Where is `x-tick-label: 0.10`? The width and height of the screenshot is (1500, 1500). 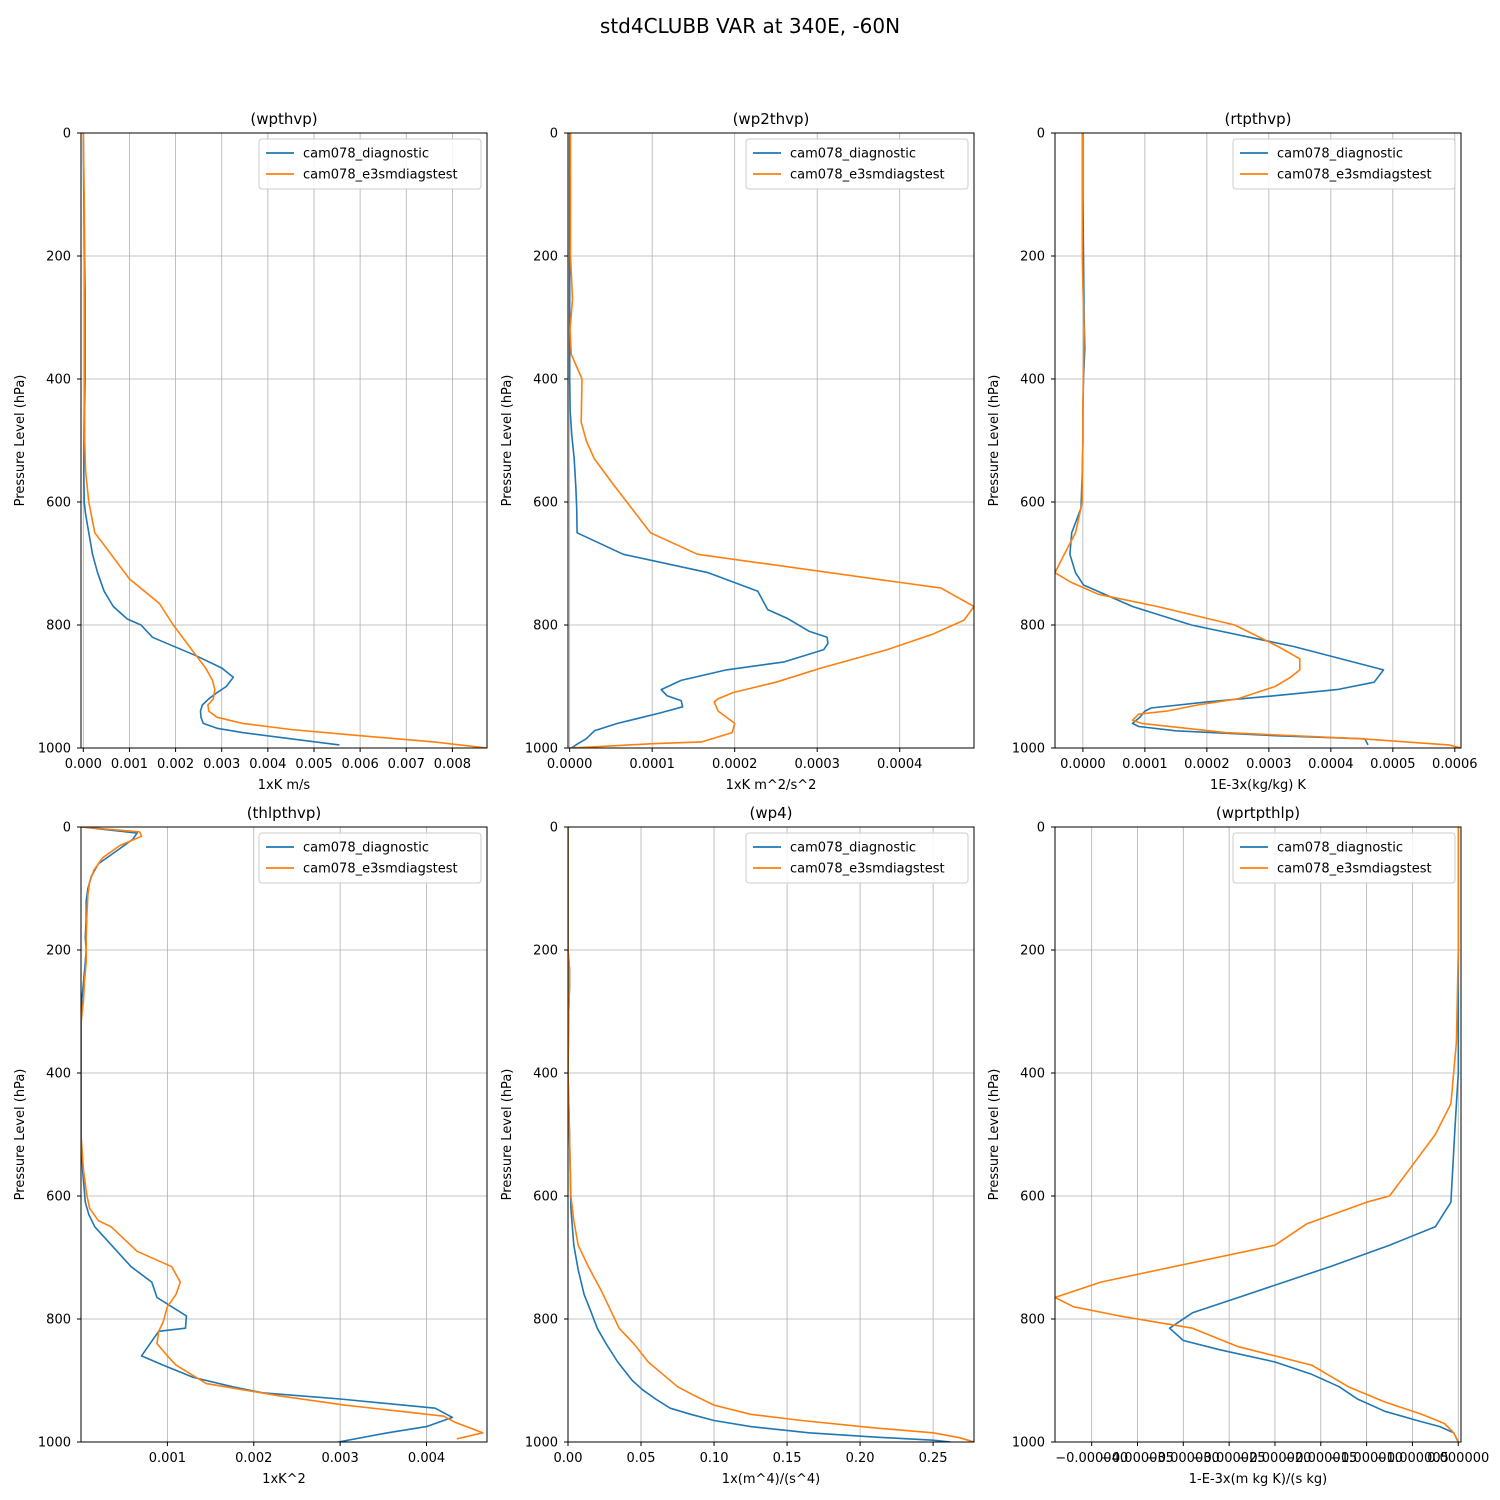 x-tick-label: 0.10 is located at coordinates (714, 1458).